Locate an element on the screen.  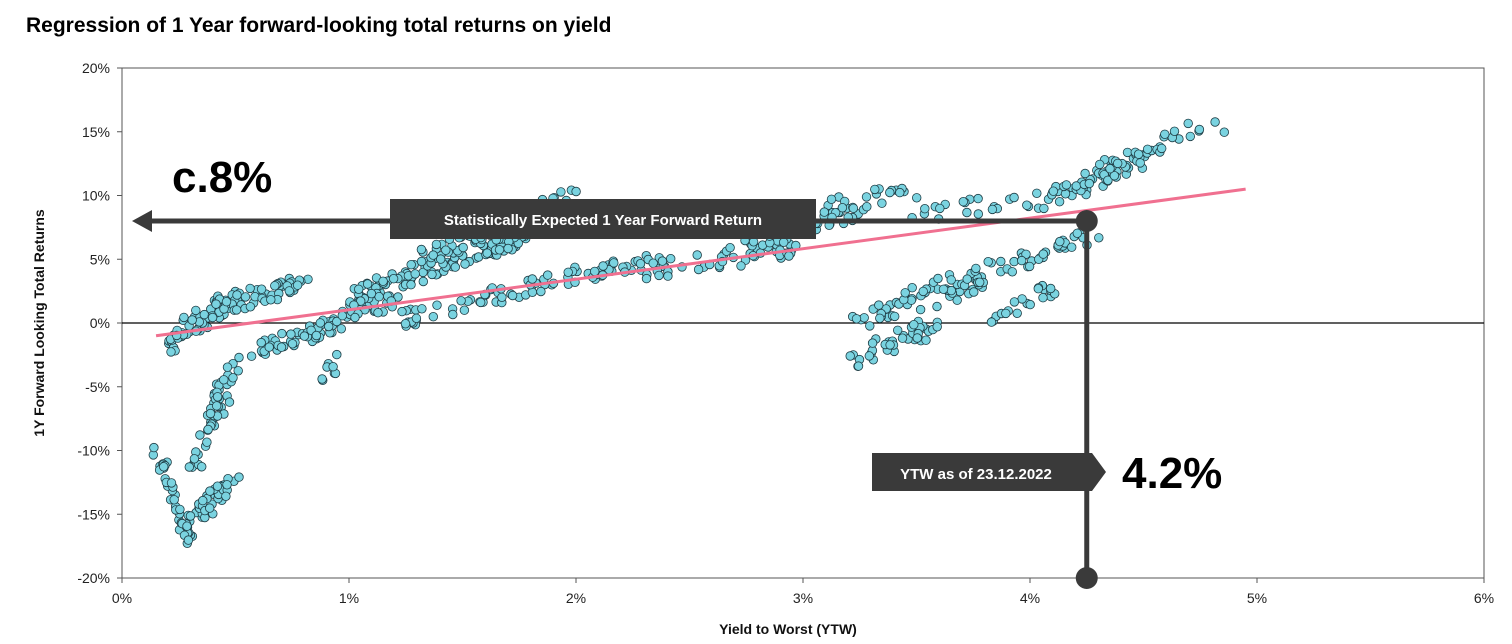
y-tick-label: 15% is located at coordinates (96, 132).